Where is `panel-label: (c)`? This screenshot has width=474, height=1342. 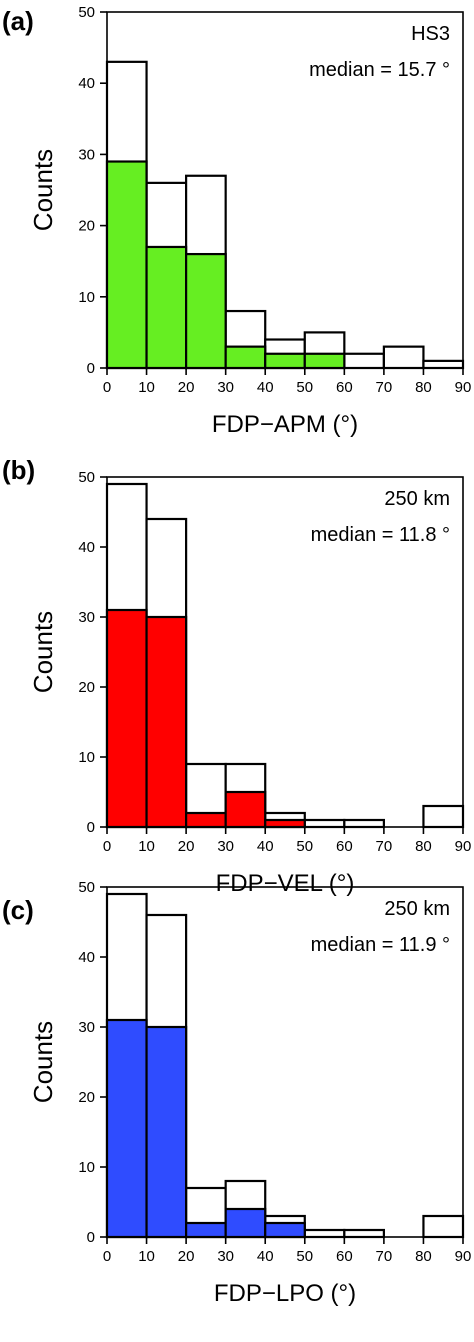
panel-label: (c) is located at coordinates (18, 910).